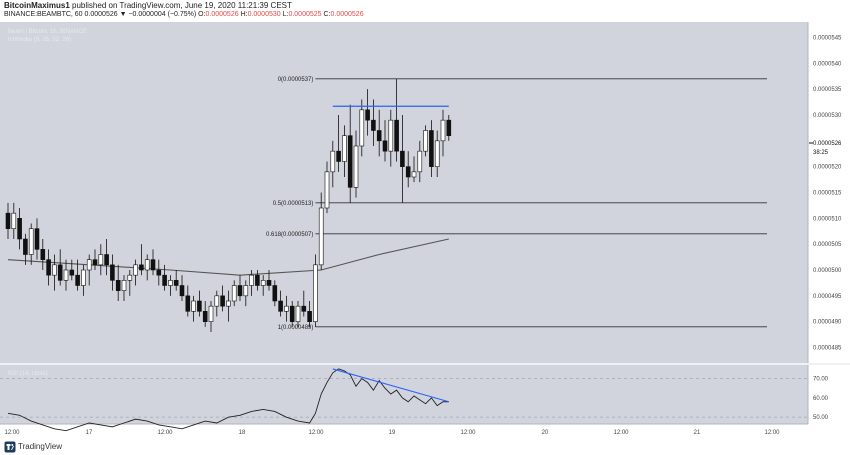 This screenshot has height=455, width=850. Describe the element at coordinates (827, 39) in the screenshot. I see `price-tick-label: 0.0000545` at that location.